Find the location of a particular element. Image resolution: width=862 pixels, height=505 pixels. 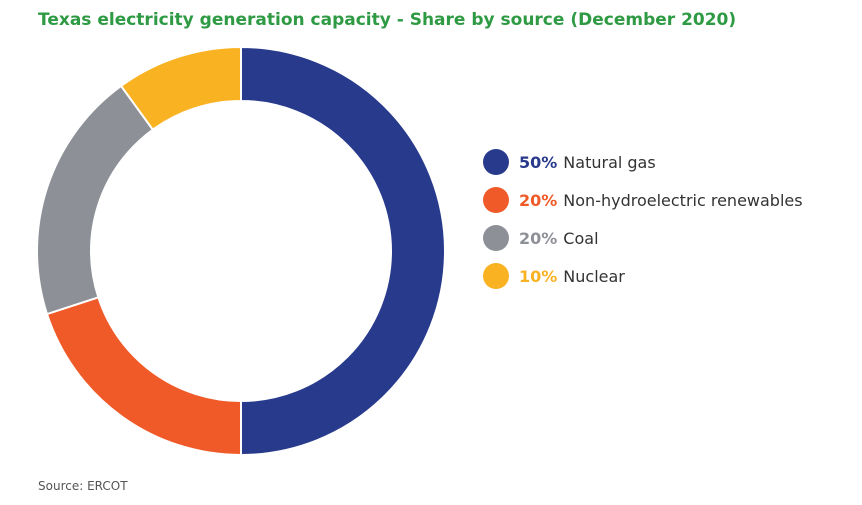

donut-slice-non-hydroelectric-renewables is located at coordinates (143, 376).